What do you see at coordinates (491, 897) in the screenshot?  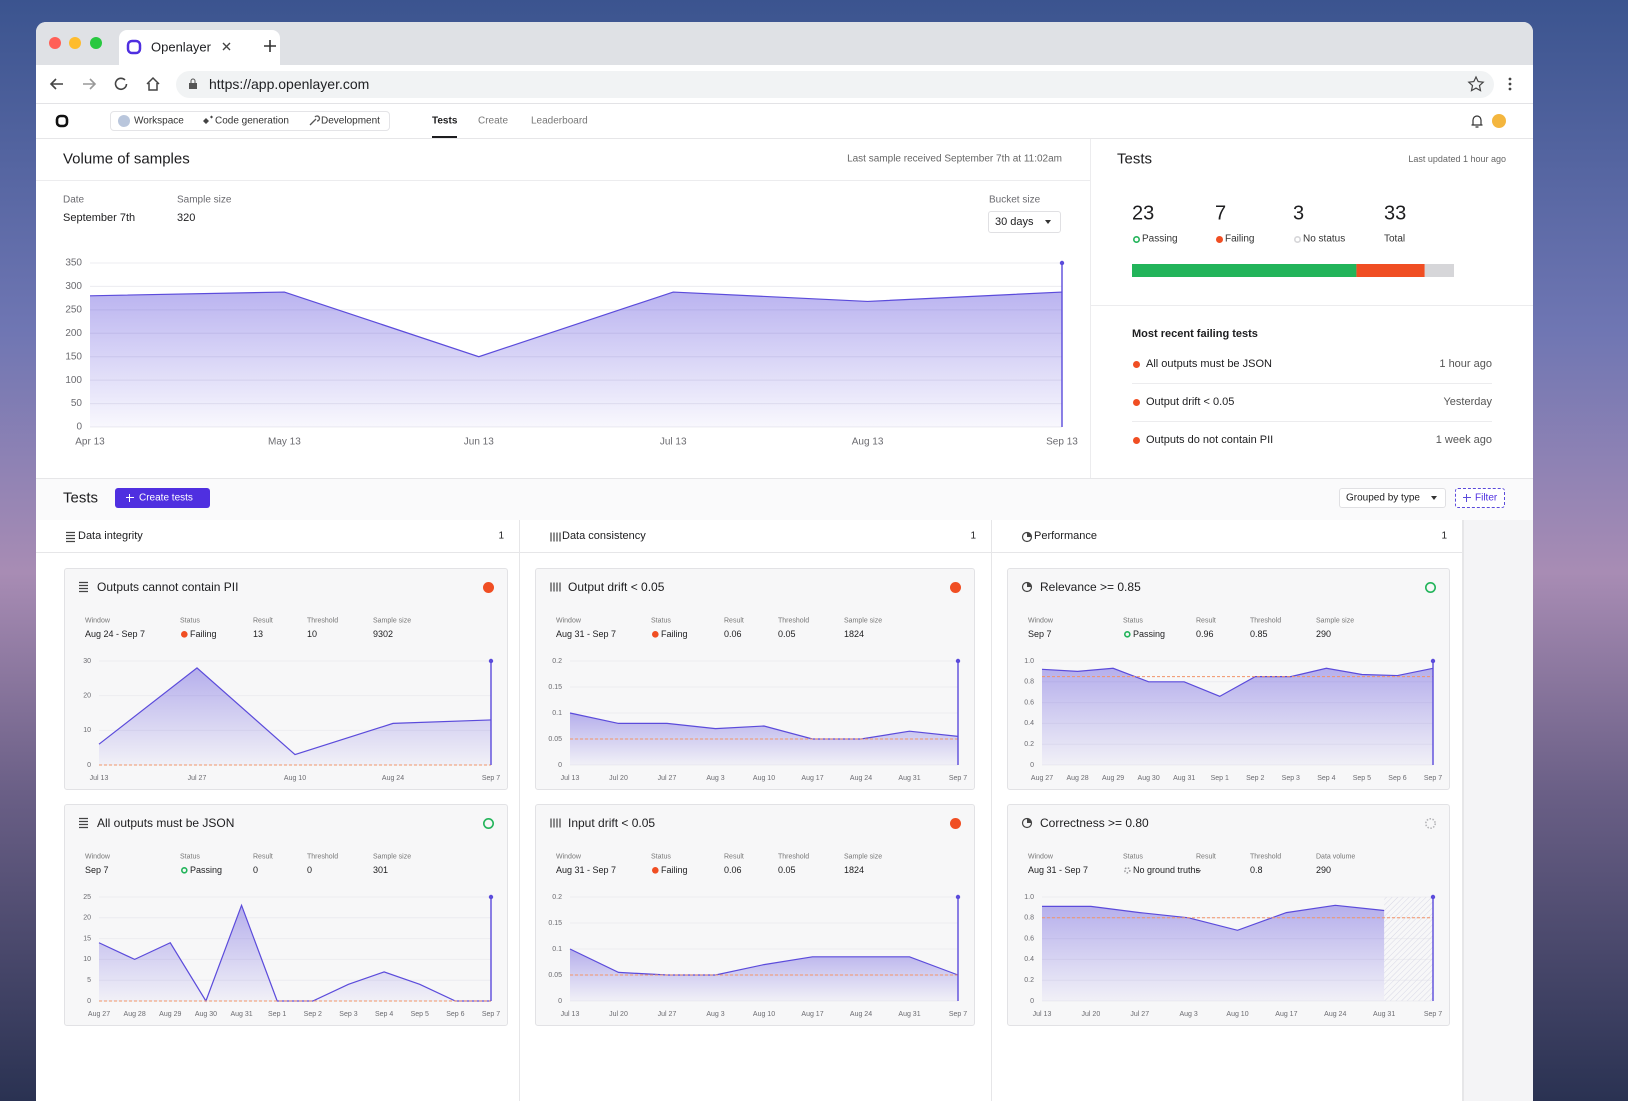 I see `cursor-dot` at bounding box center [491, 897].